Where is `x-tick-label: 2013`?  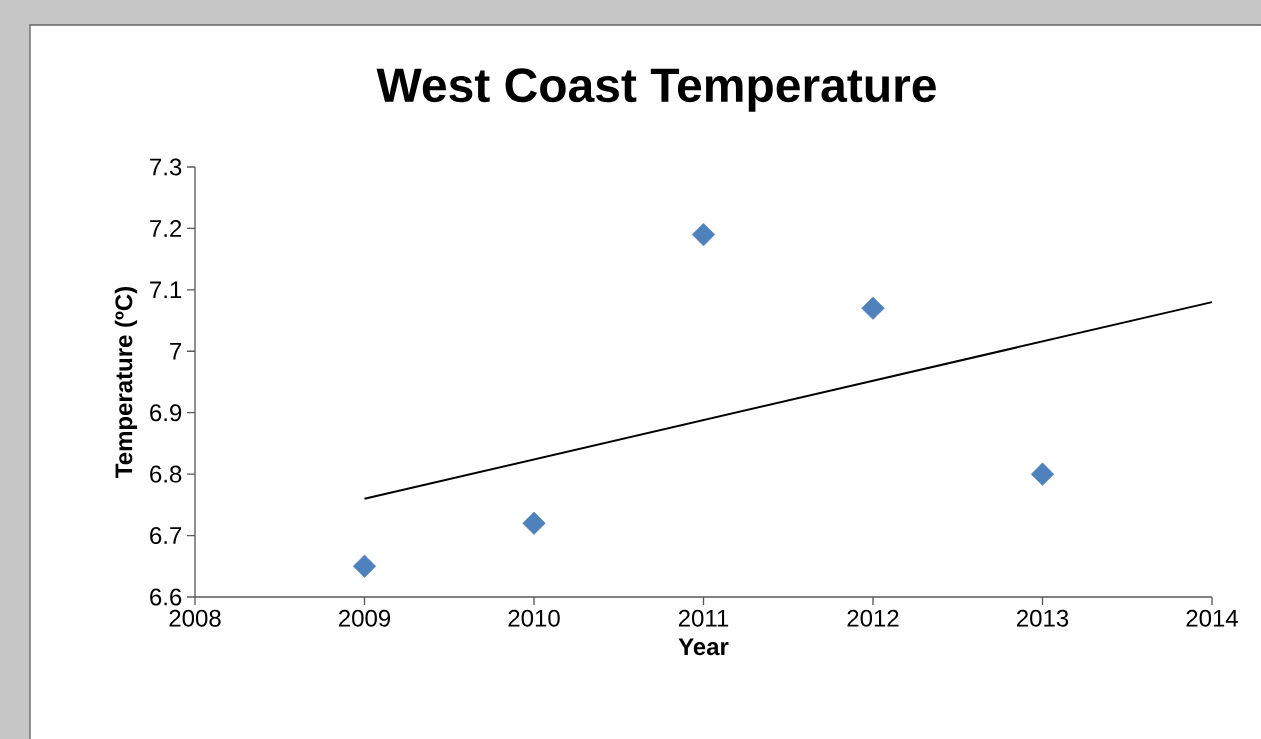
x-tick-label: 2013 is located at coordinates (1043, 618).